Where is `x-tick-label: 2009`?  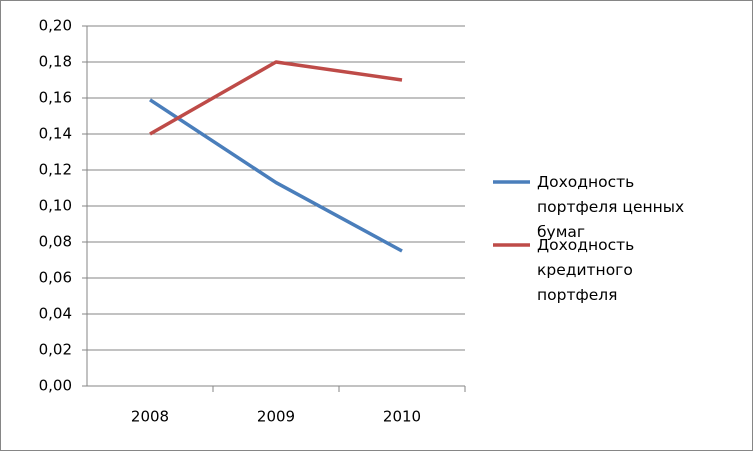 x-tick-label: 2009 is located at coordinates (276, 417).